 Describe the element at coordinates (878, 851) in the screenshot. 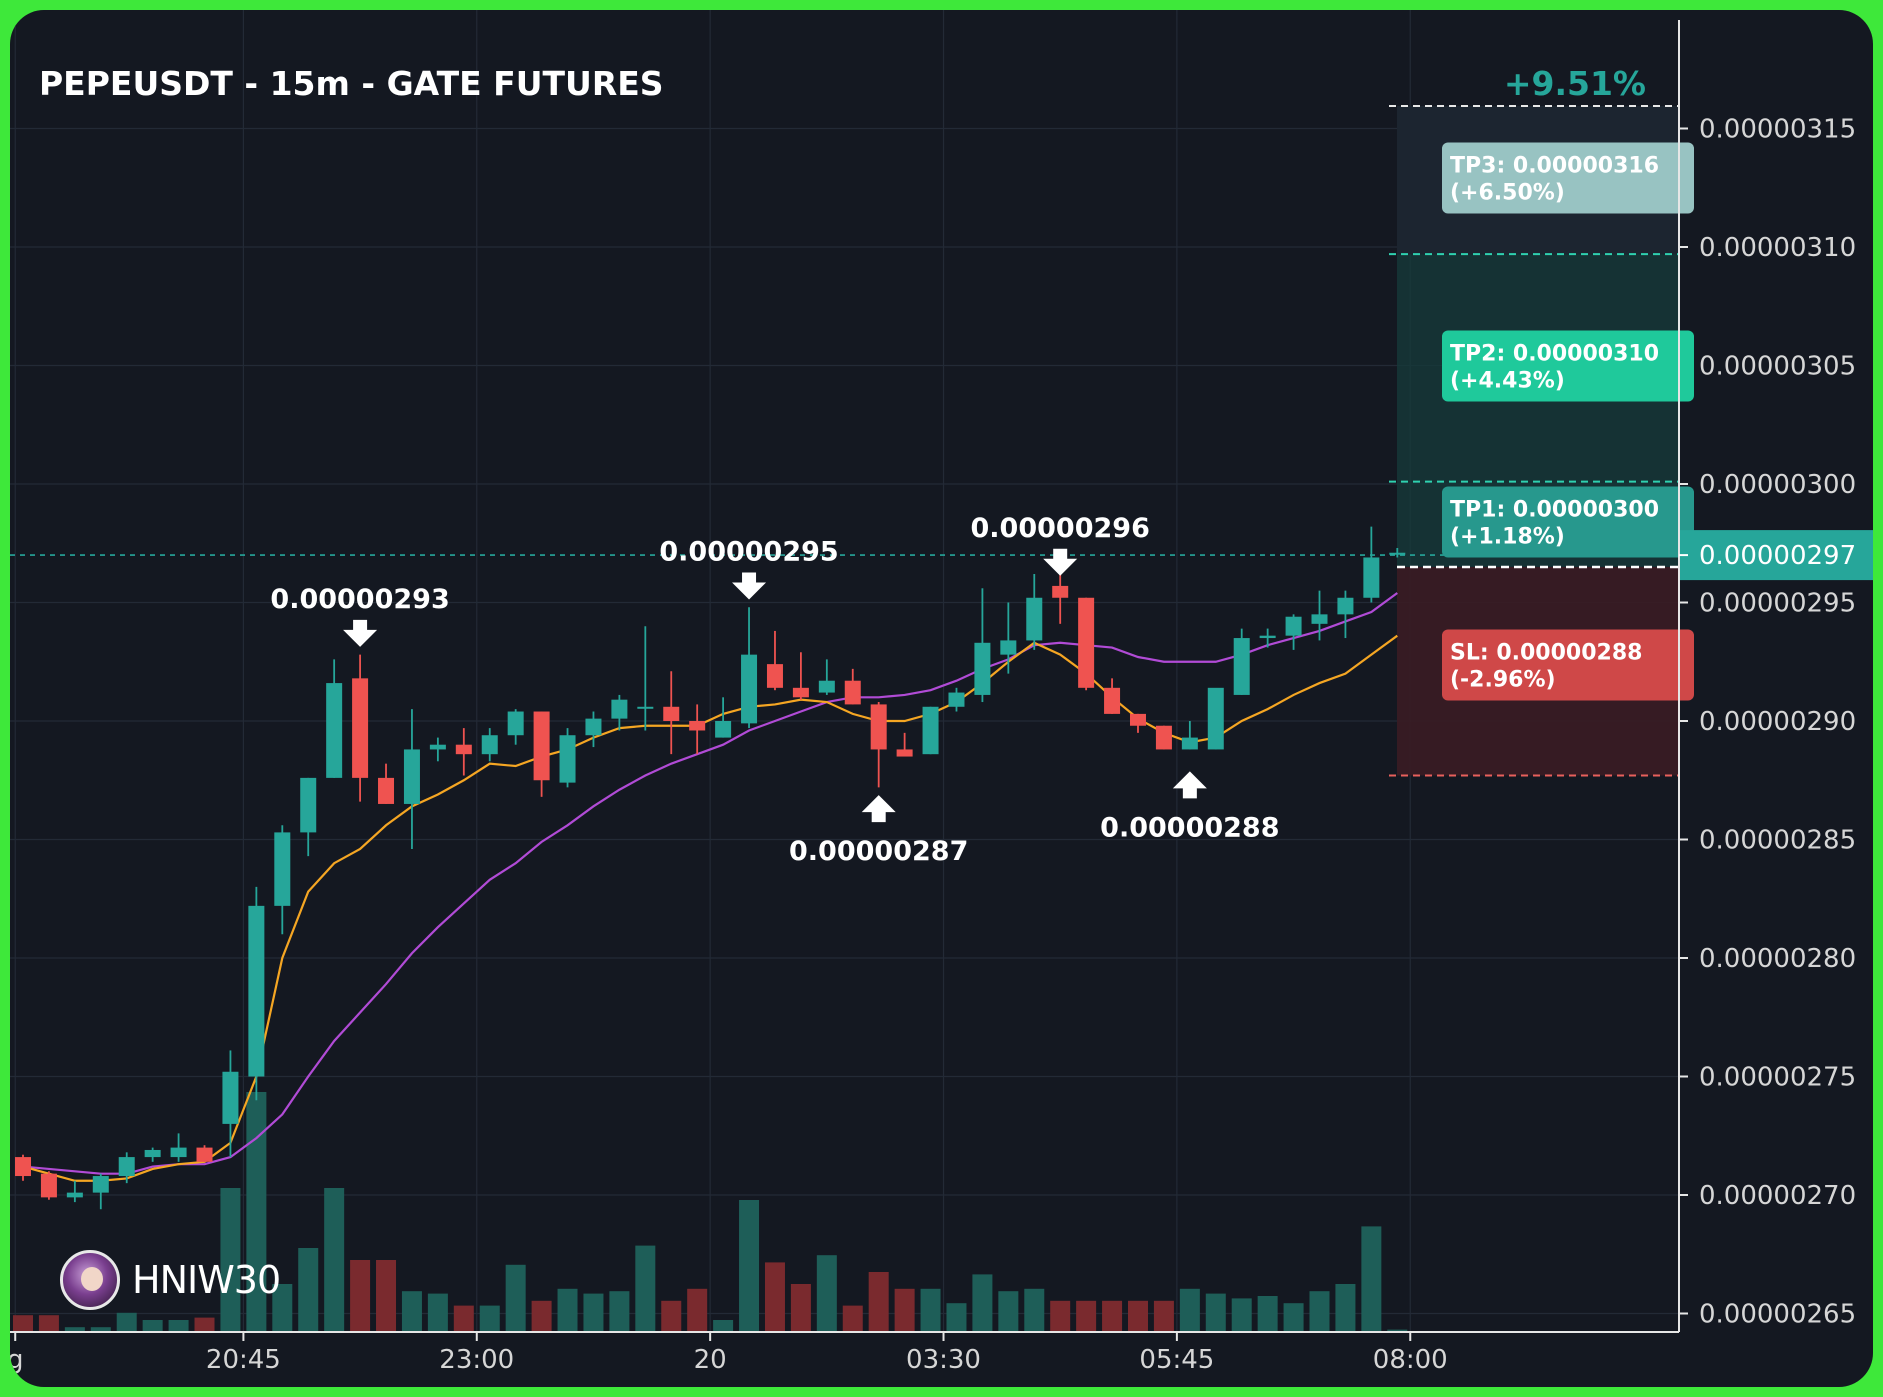

I see `annotation-label: 0.00000287` at that location.